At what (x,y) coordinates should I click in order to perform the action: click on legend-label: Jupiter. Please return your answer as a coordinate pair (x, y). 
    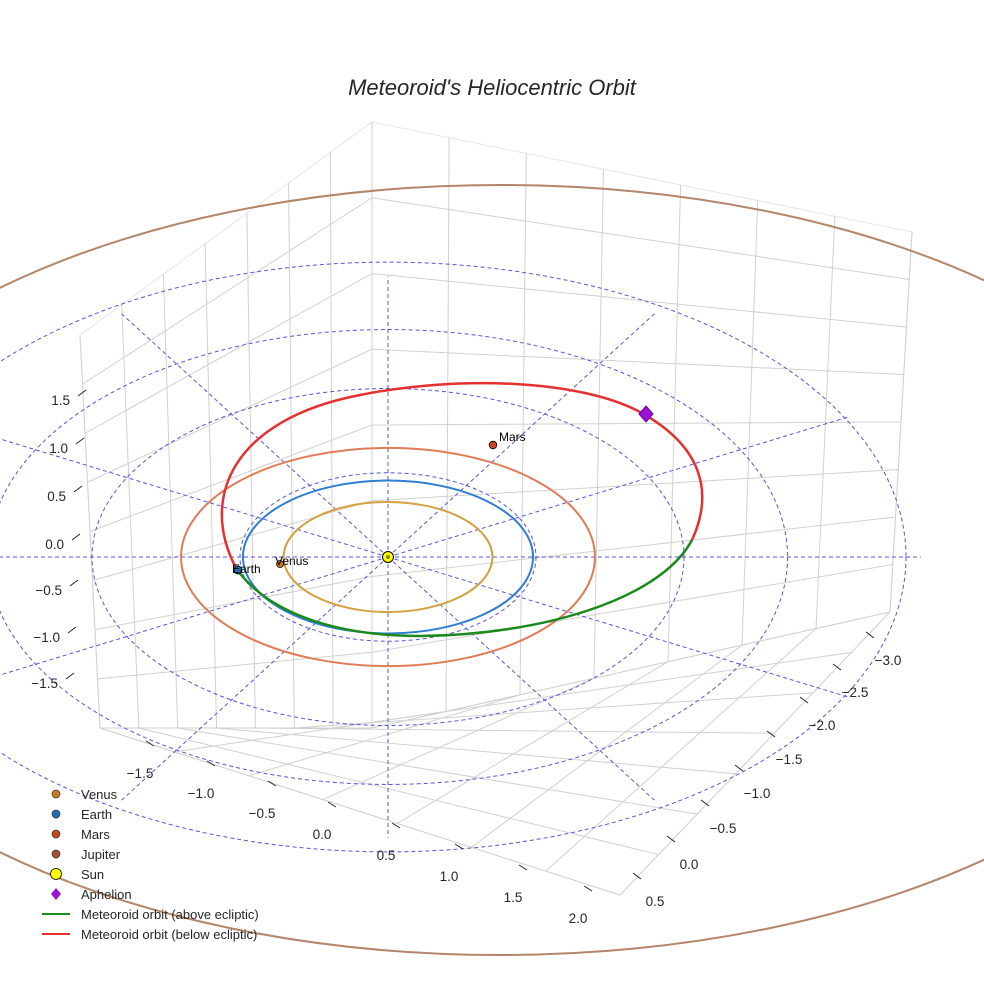
    Looking at the image, I should click on (101, 854).